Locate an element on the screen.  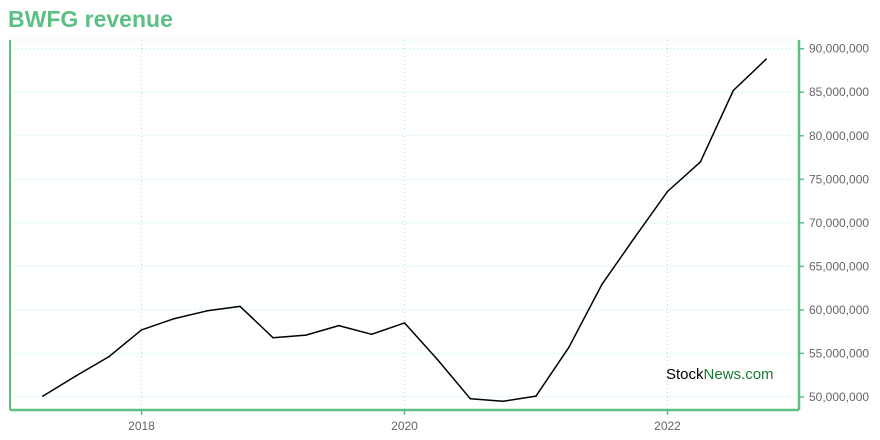
y-tick-label: 90,000,000 is located at coordinates (839, 49).